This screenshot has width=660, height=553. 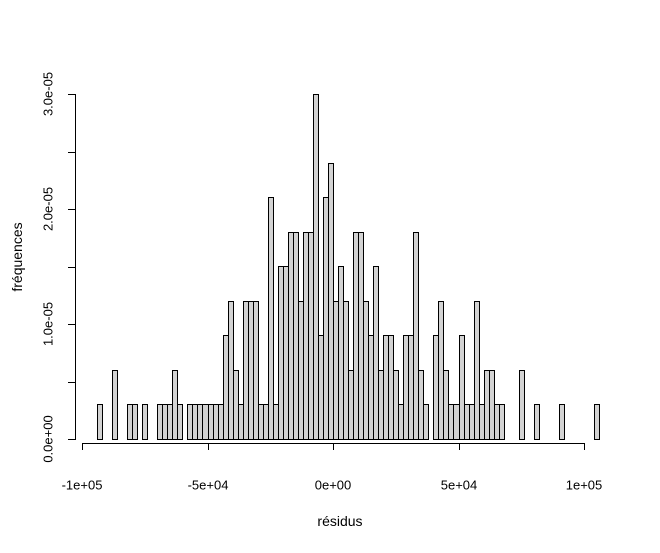 I want to click on x-tick-label: -1e+05, so click(x=82, y=485).